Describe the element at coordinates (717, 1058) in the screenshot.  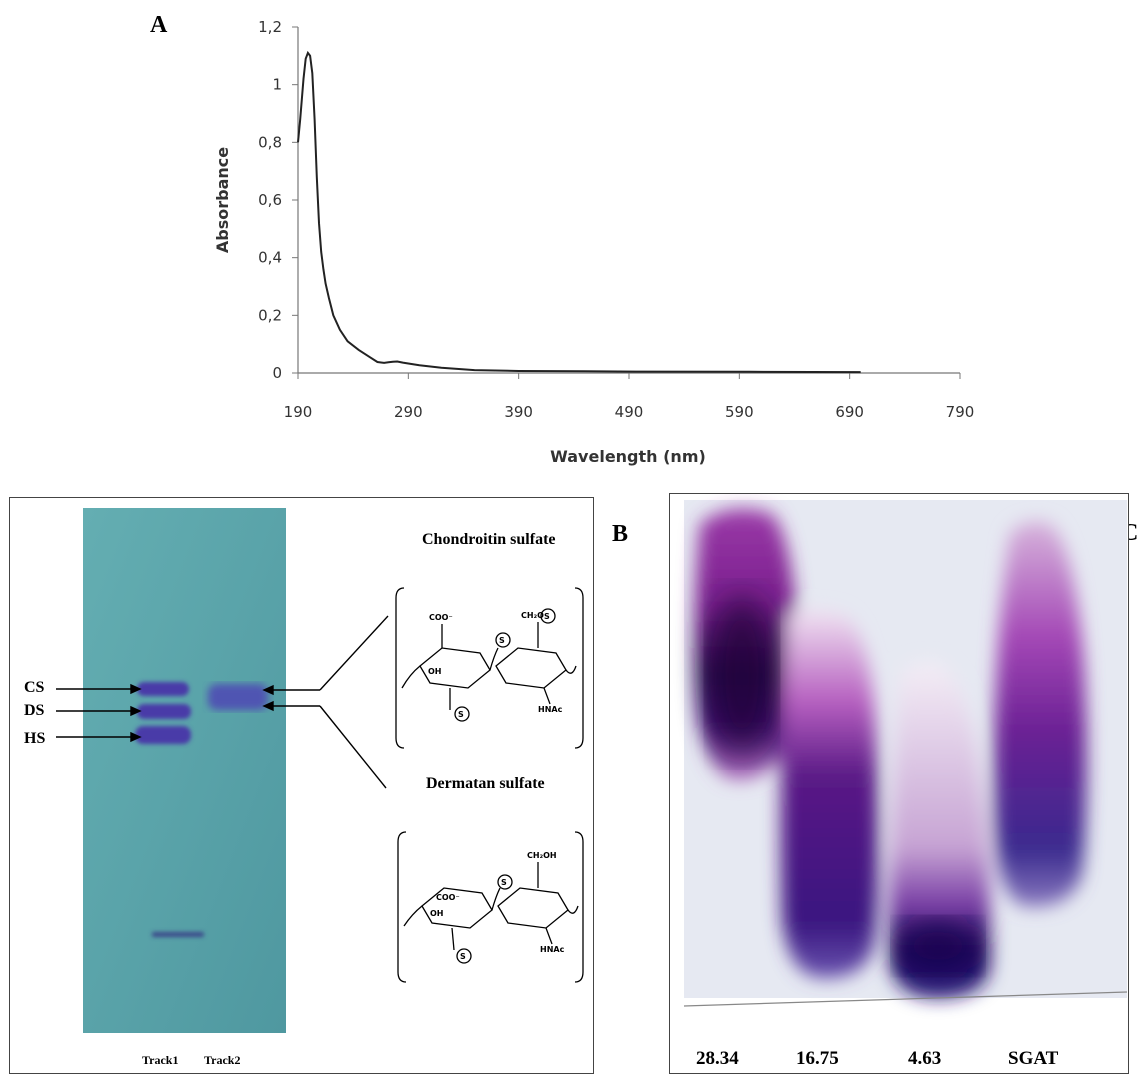
I see `lane-label-1: 28.34` at that location.